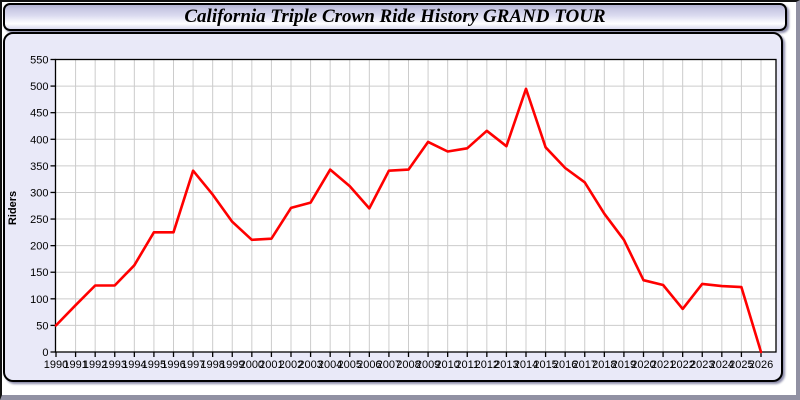 The height and width of the screenshot is (400, 800). Describe the element at coordinates (75, 365) in the screenshot. I see `x-tick-label: 1991` at that location.